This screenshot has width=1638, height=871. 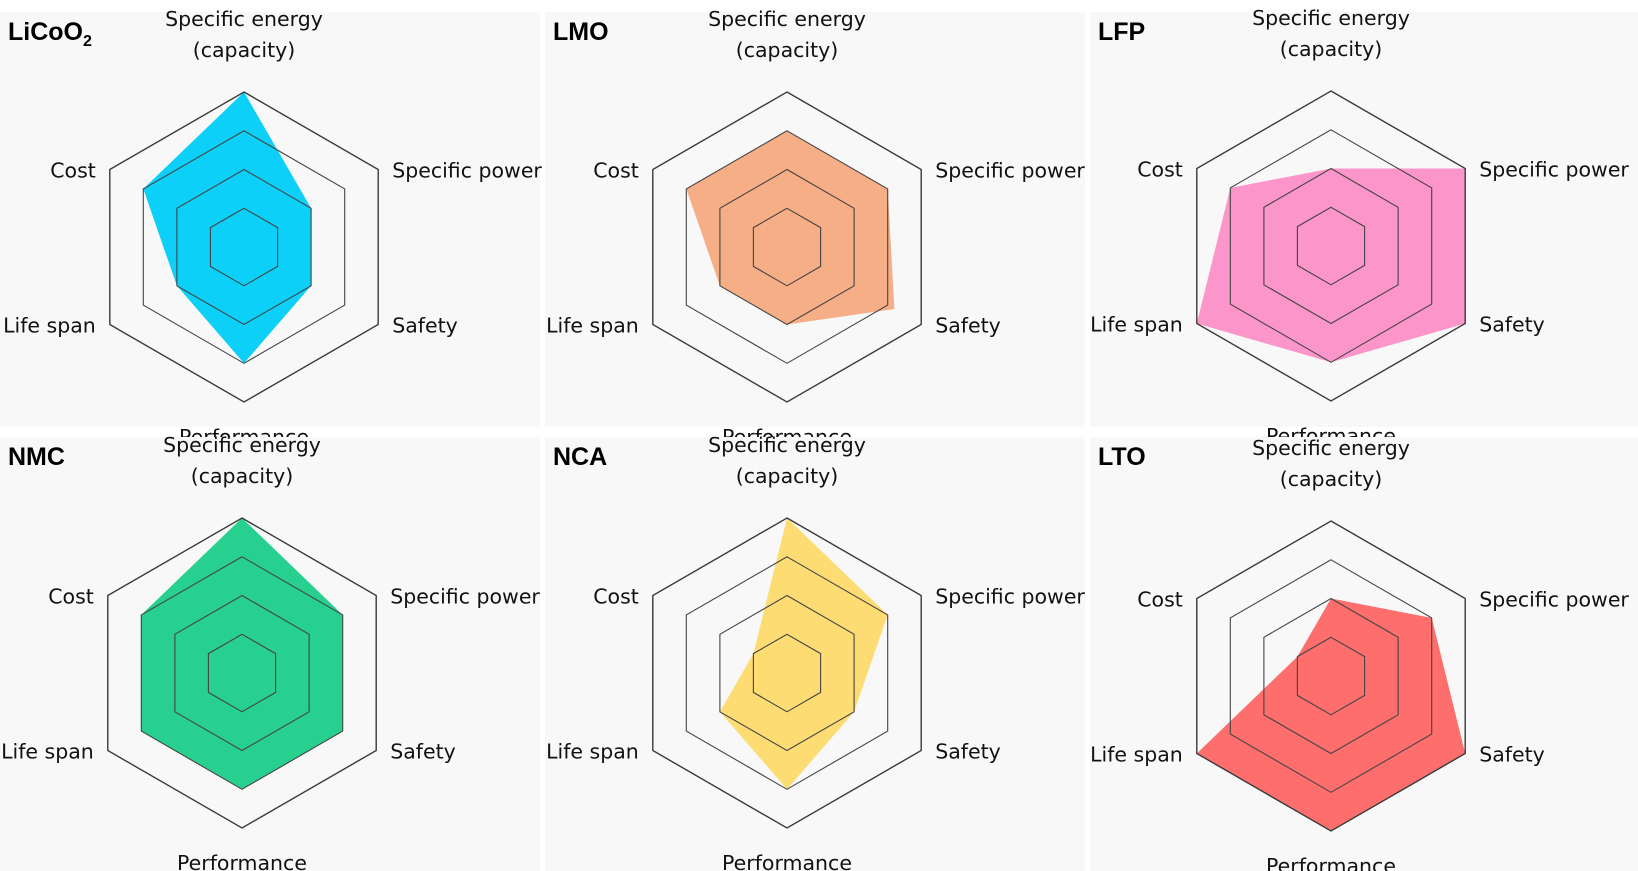 I want to click on panel-title-subscript: 2, so click(x=87, y=41).